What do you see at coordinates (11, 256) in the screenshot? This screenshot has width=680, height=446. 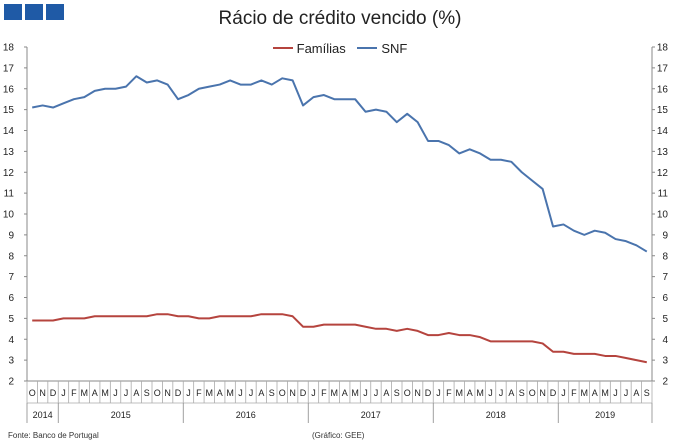 I see `y-tick-label: 8` at bounding box center [11, 256].